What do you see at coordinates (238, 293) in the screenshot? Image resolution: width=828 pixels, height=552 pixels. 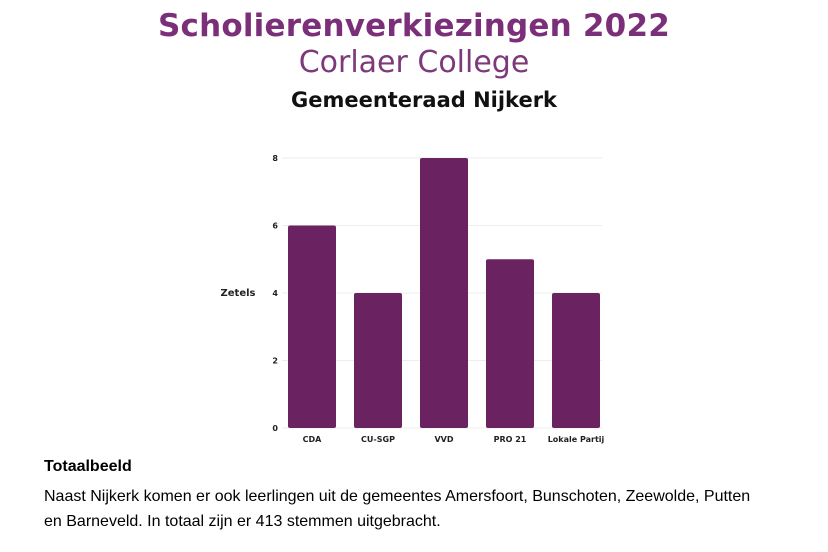 I see `y-axis-label: Zetels` at bounding box center [238, 293].